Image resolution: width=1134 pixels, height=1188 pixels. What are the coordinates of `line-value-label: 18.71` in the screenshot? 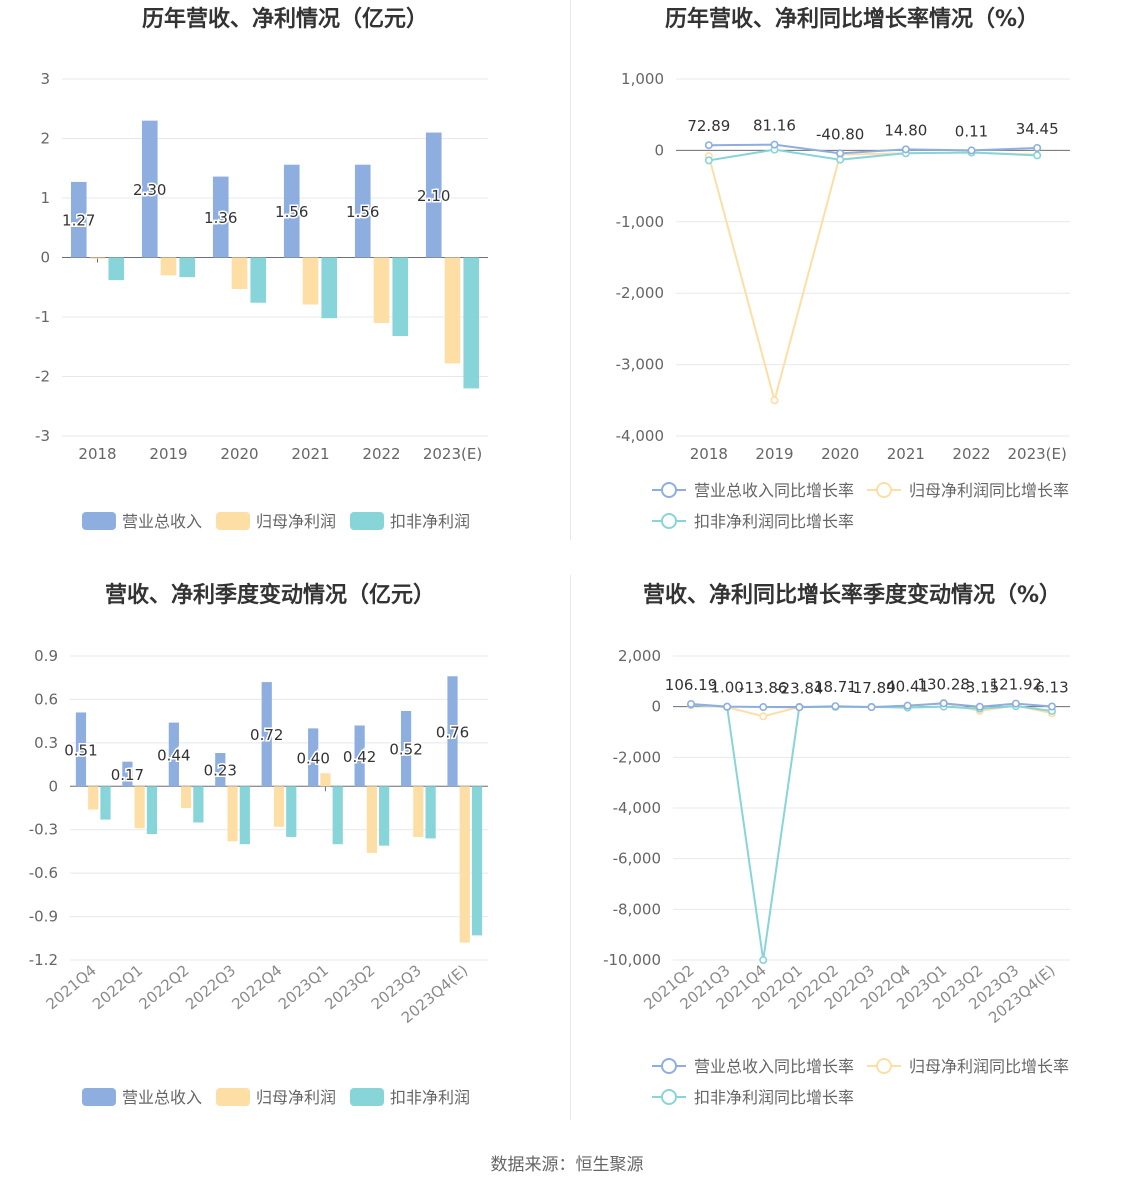 It's located at (835, 687).